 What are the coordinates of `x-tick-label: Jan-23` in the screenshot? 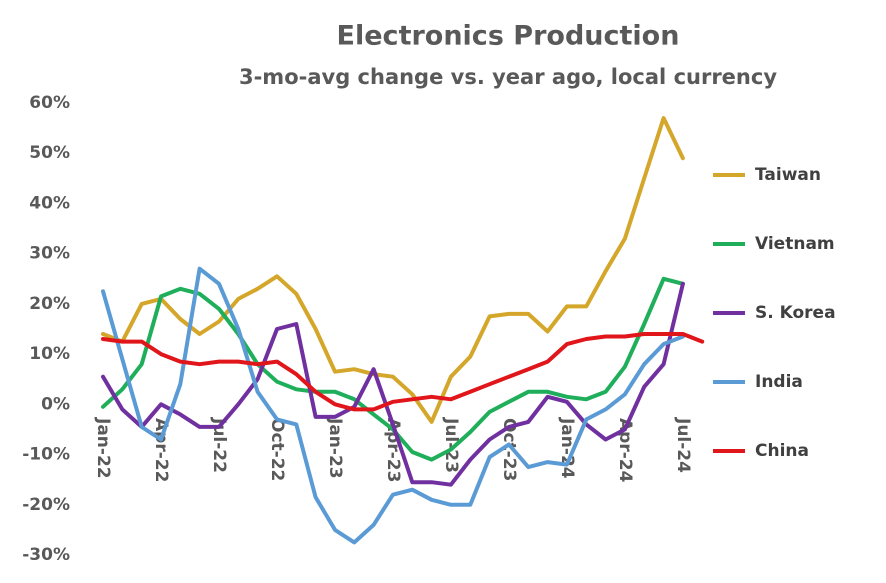 It's located at (335, 448).